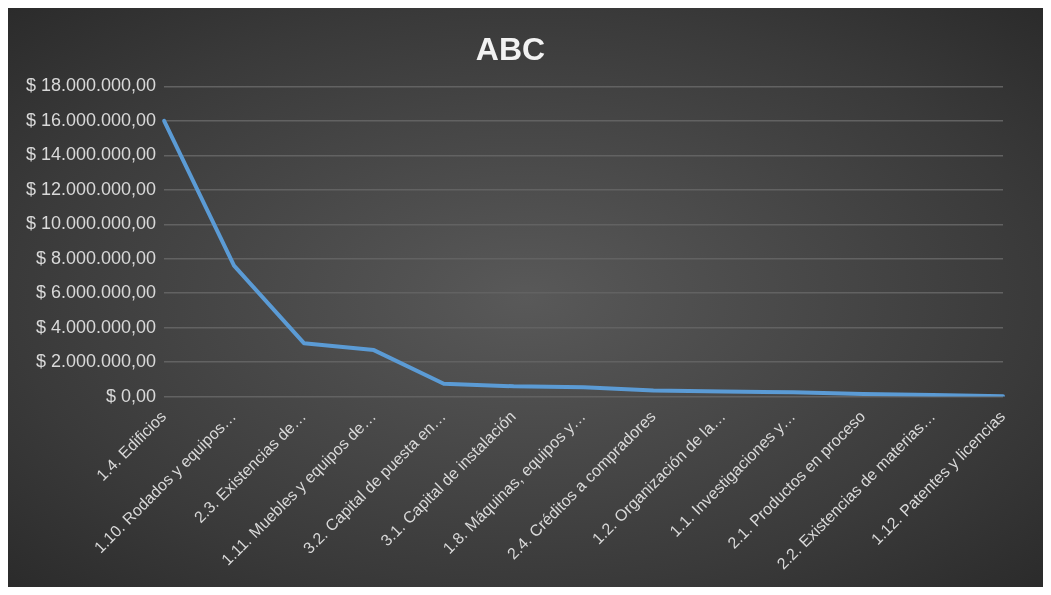 The image size is (1051, 595). I want to click on chart-title: ABC, so click(510, 49).